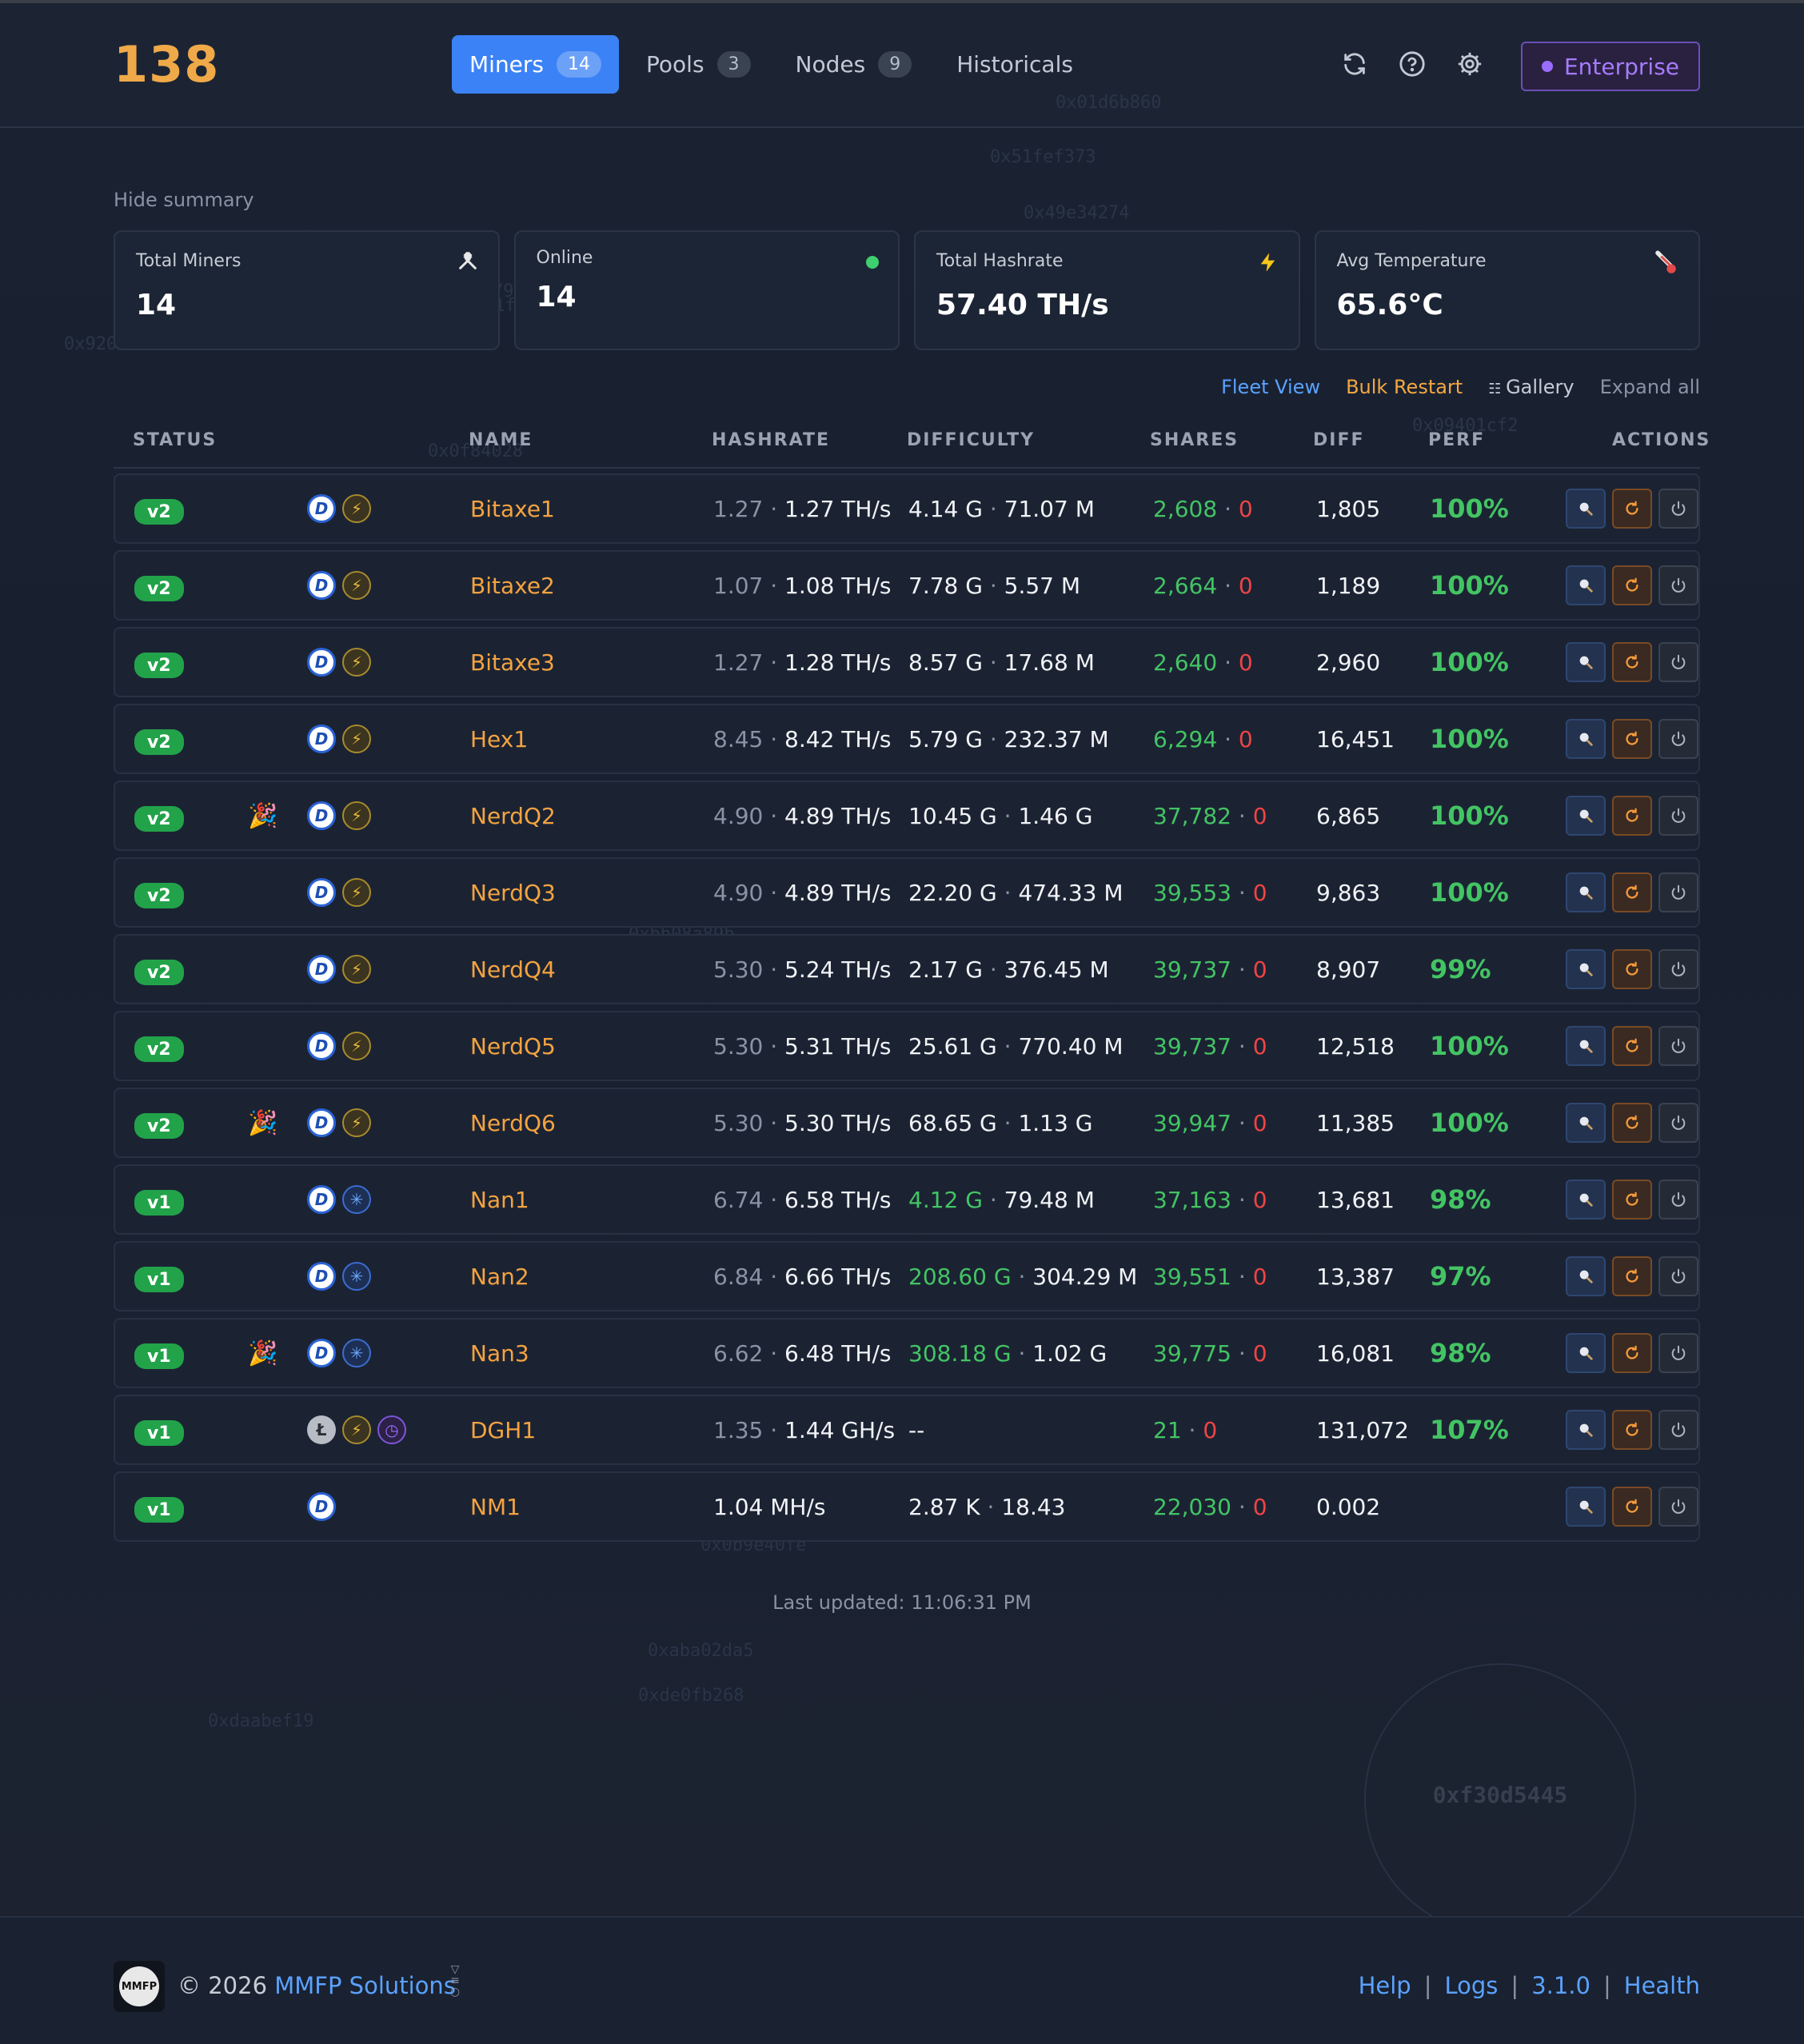 The height and width of the screenshot is (2044, 1804). I want to click on miner-name: NerdQ3, so click(513, 892).